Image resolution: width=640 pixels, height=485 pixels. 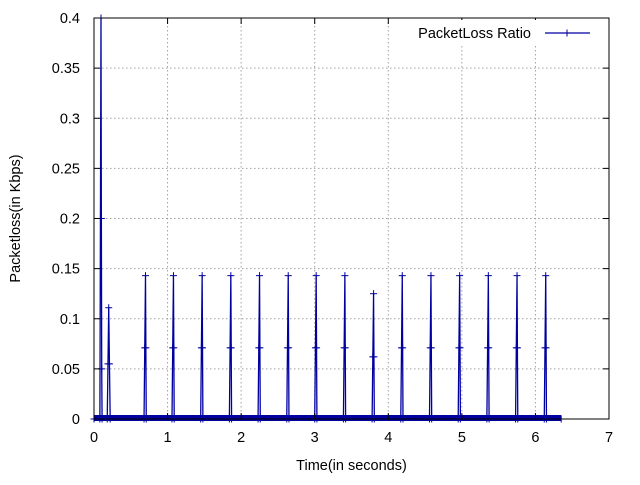 I want to click on y-tick-label: 0.05, so click(x=66, y=370).